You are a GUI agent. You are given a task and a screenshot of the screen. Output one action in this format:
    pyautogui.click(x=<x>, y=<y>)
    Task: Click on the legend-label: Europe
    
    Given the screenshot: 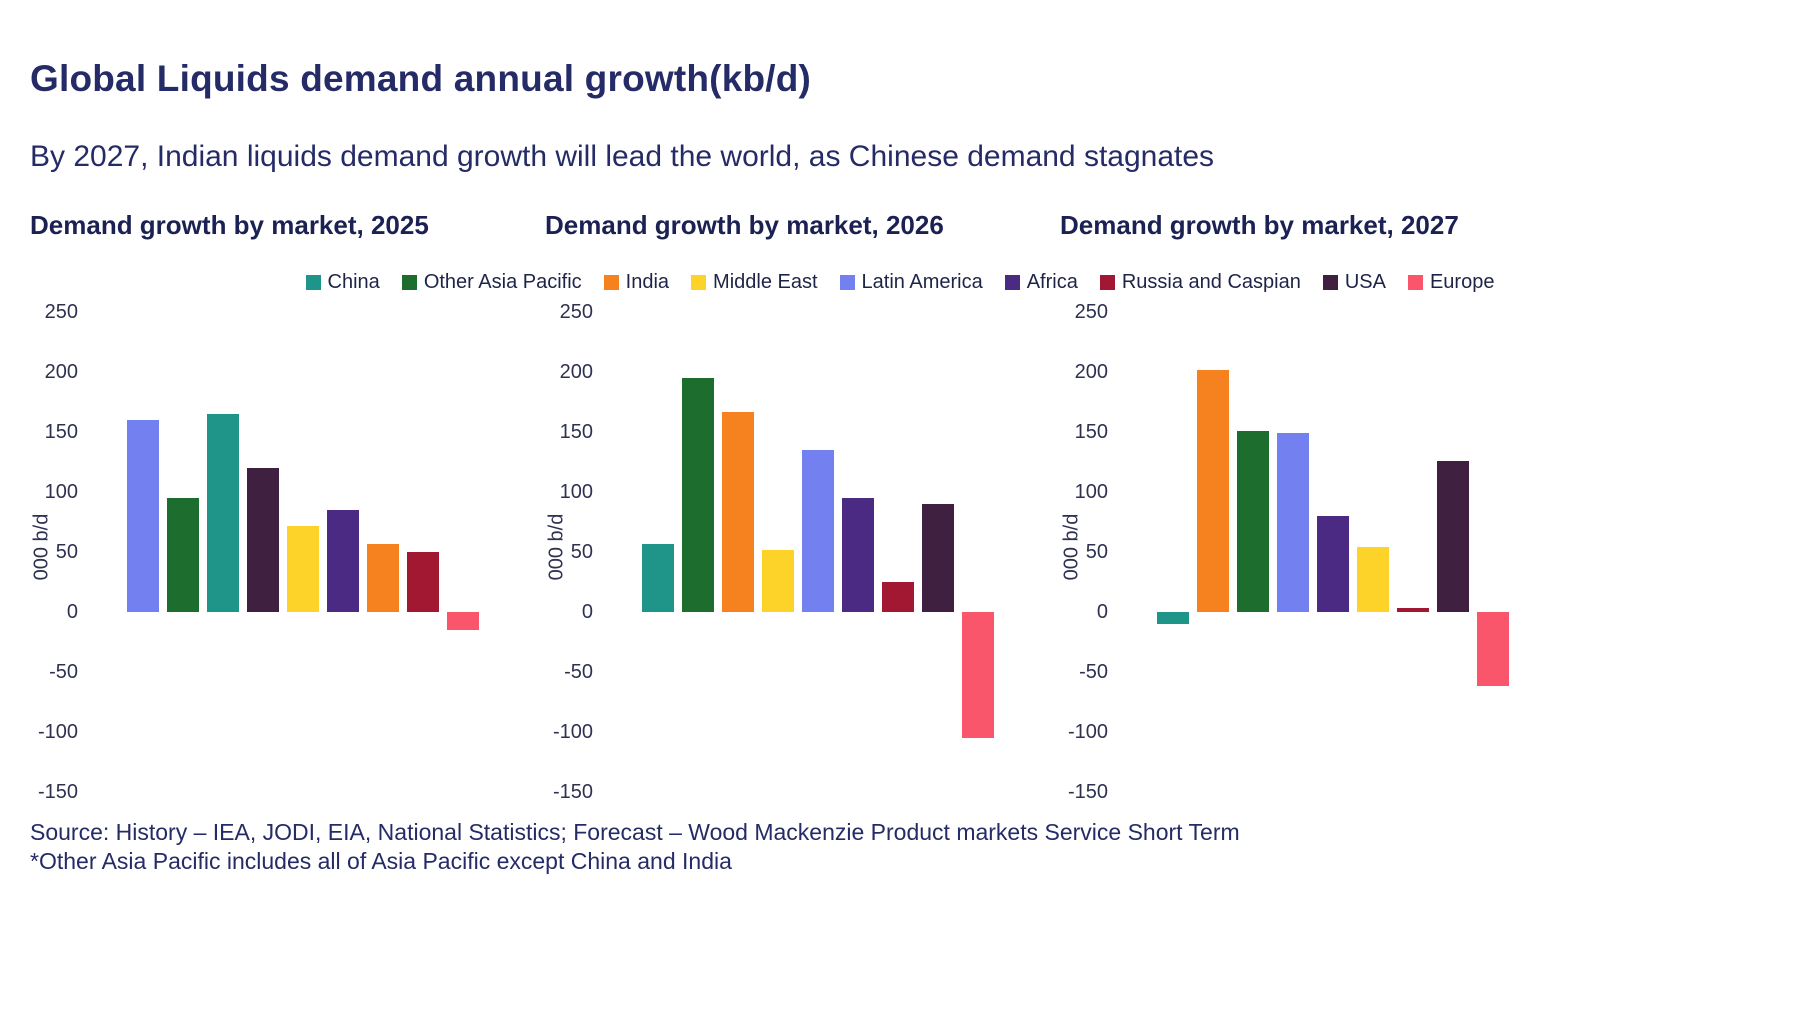 What is the action you would take?
    pyautogui.click(x=1462, y=282)
    